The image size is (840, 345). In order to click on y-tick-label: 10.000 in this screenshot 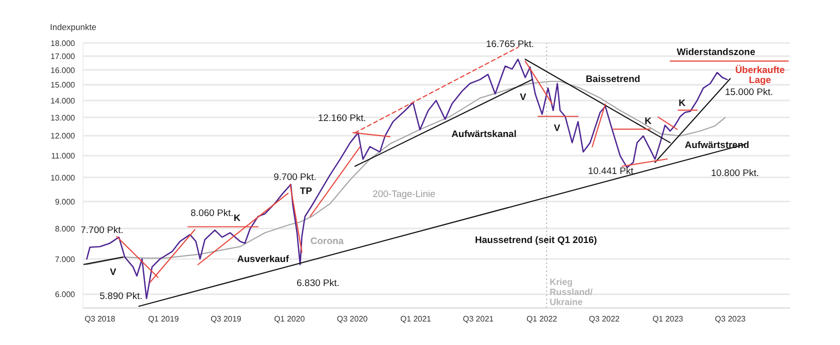, I will do `click(63, 177)`.